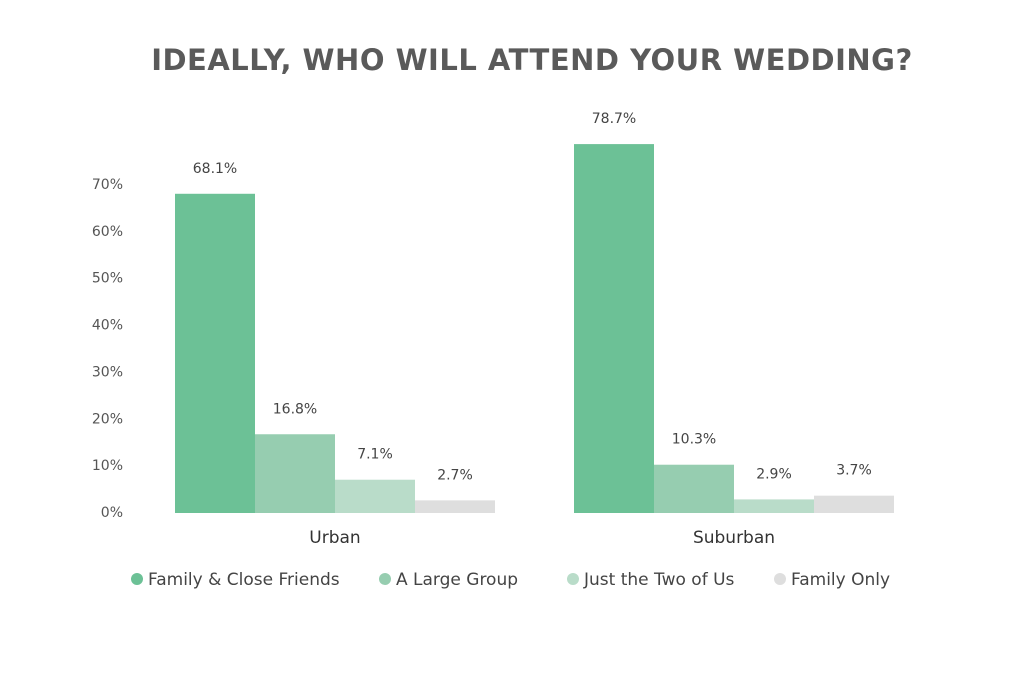 This screenshot has height=683, width=1024. Describe the element at coordinates (334, 538) in the screenshot. I see `x-tick-label: Urban` at that location.